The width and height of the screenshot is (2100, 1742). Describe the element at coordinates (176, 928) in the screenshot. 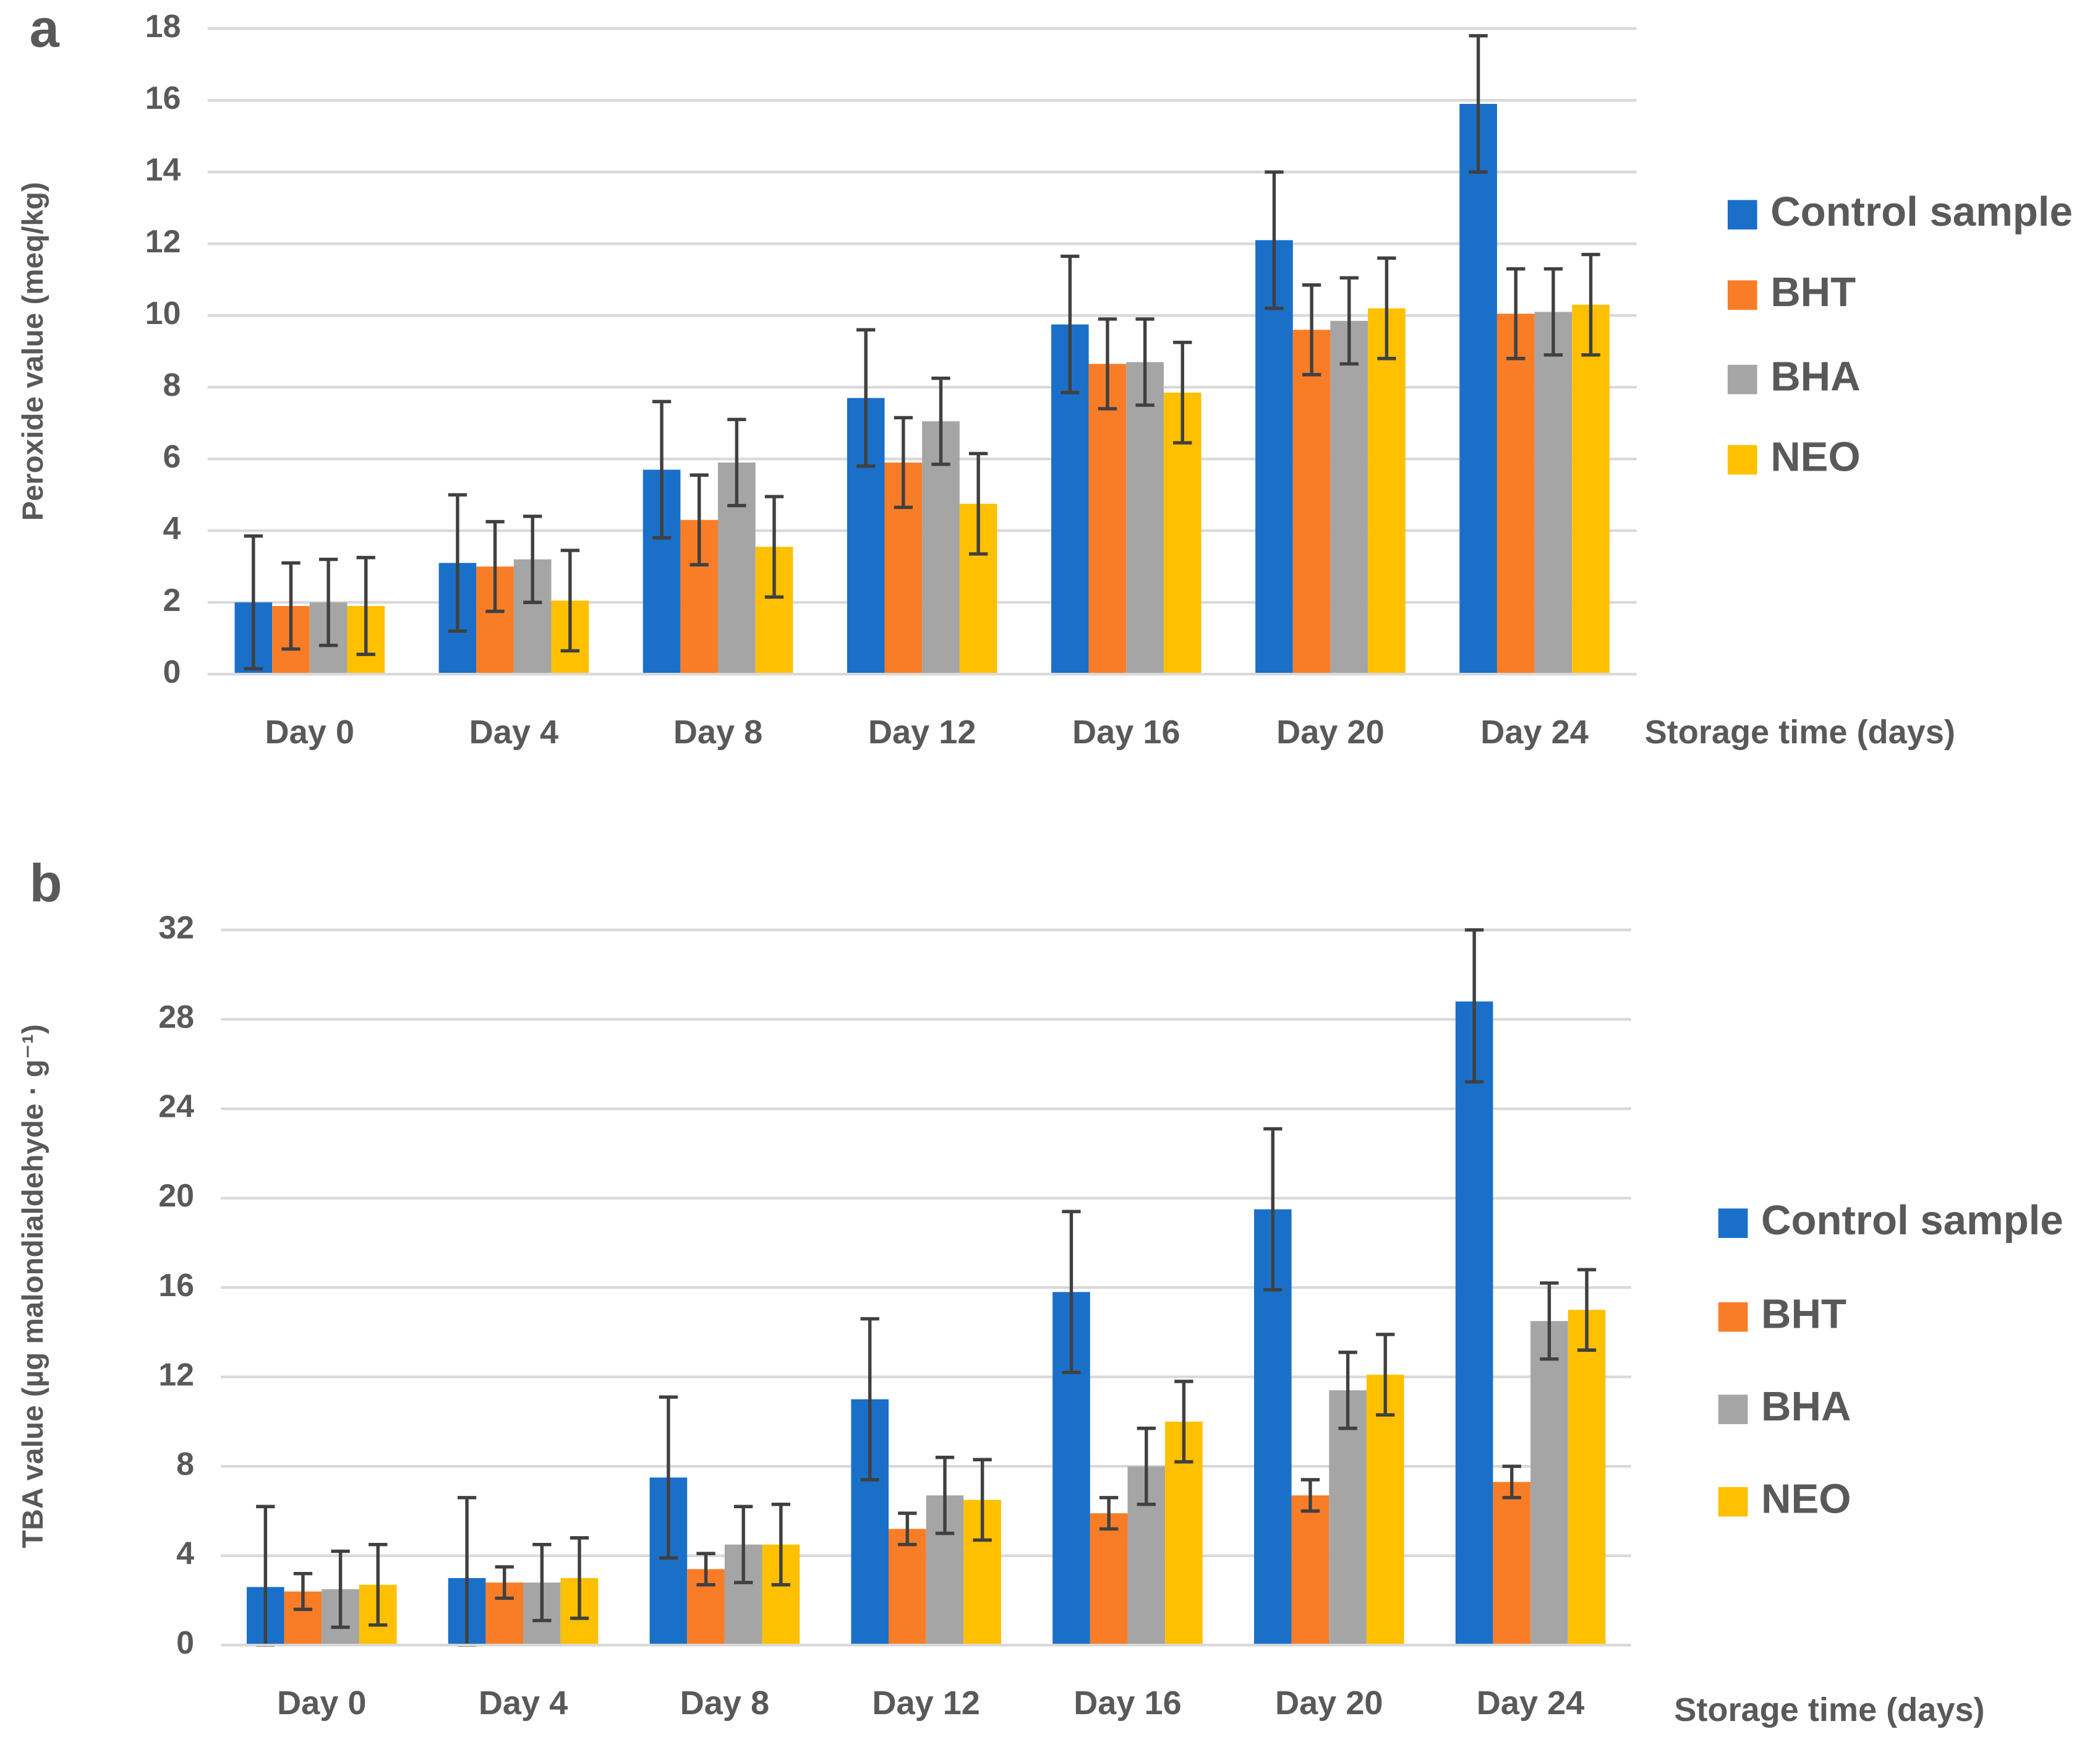

I see `y-tick-label: 32` at that location.